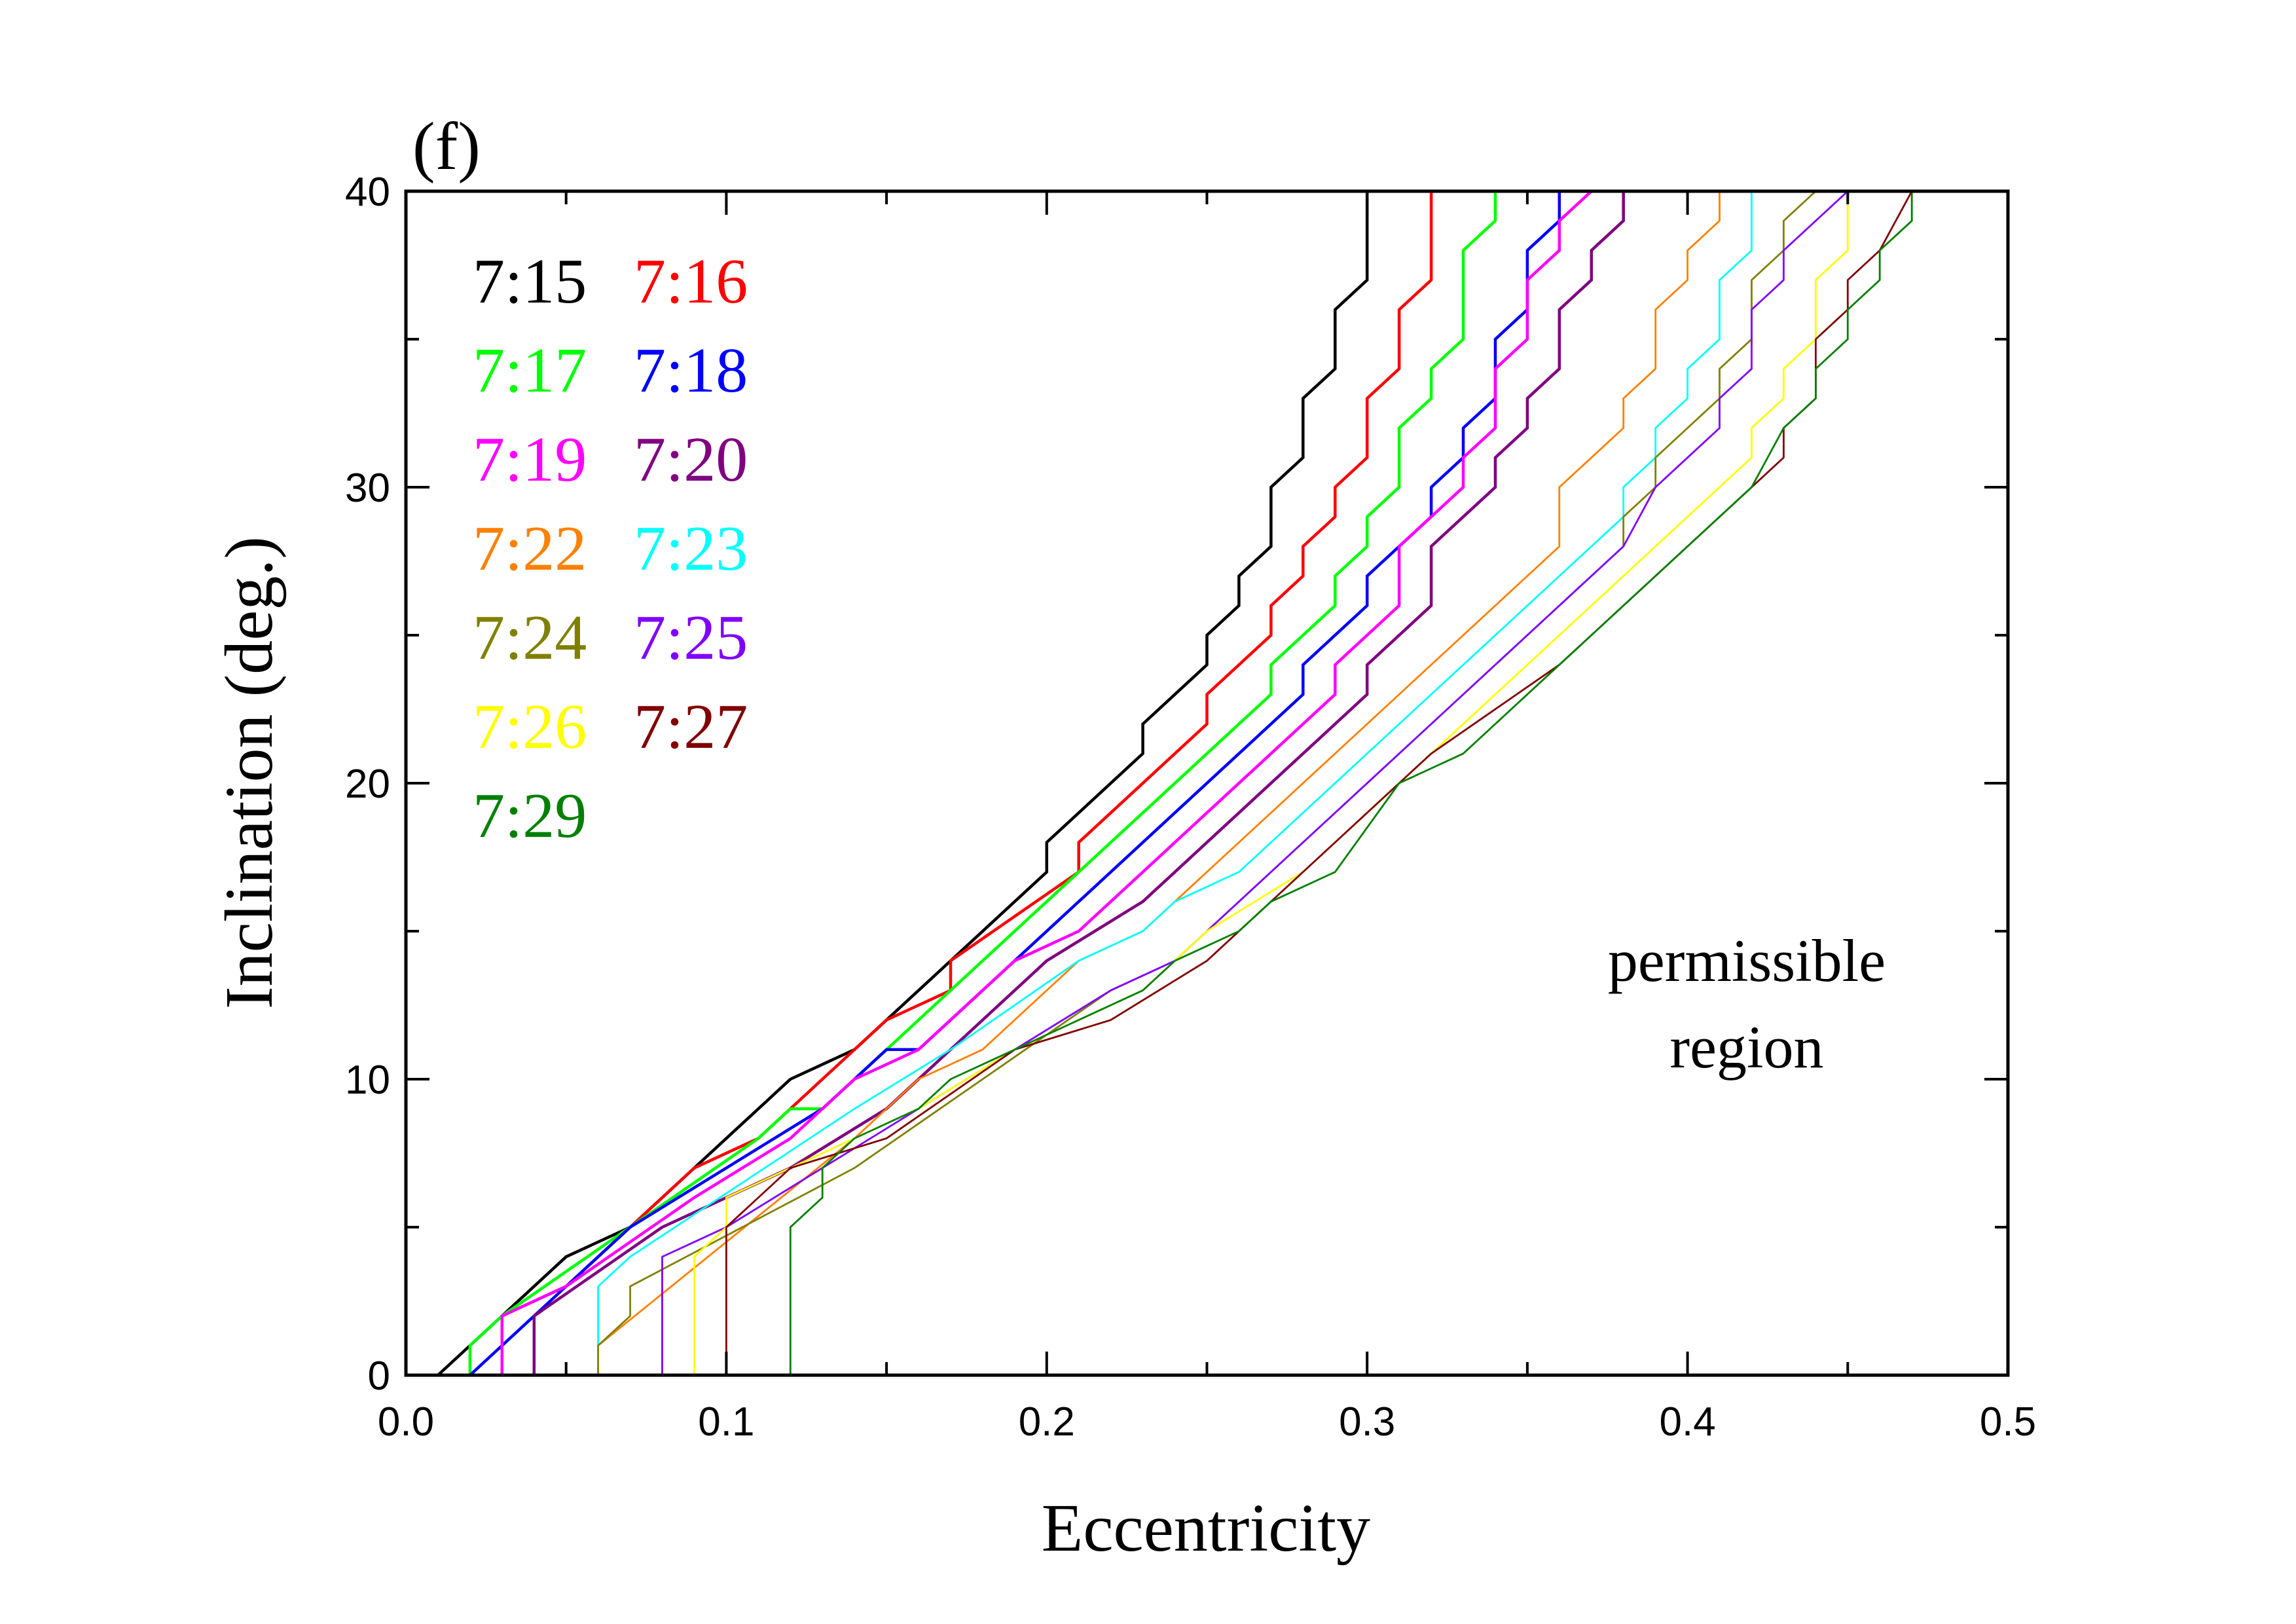  What do you see at coordinates (1747, 960) in the screenshot?
I see `annotation-line-1: permissible` at bounding box center [1747, 960].